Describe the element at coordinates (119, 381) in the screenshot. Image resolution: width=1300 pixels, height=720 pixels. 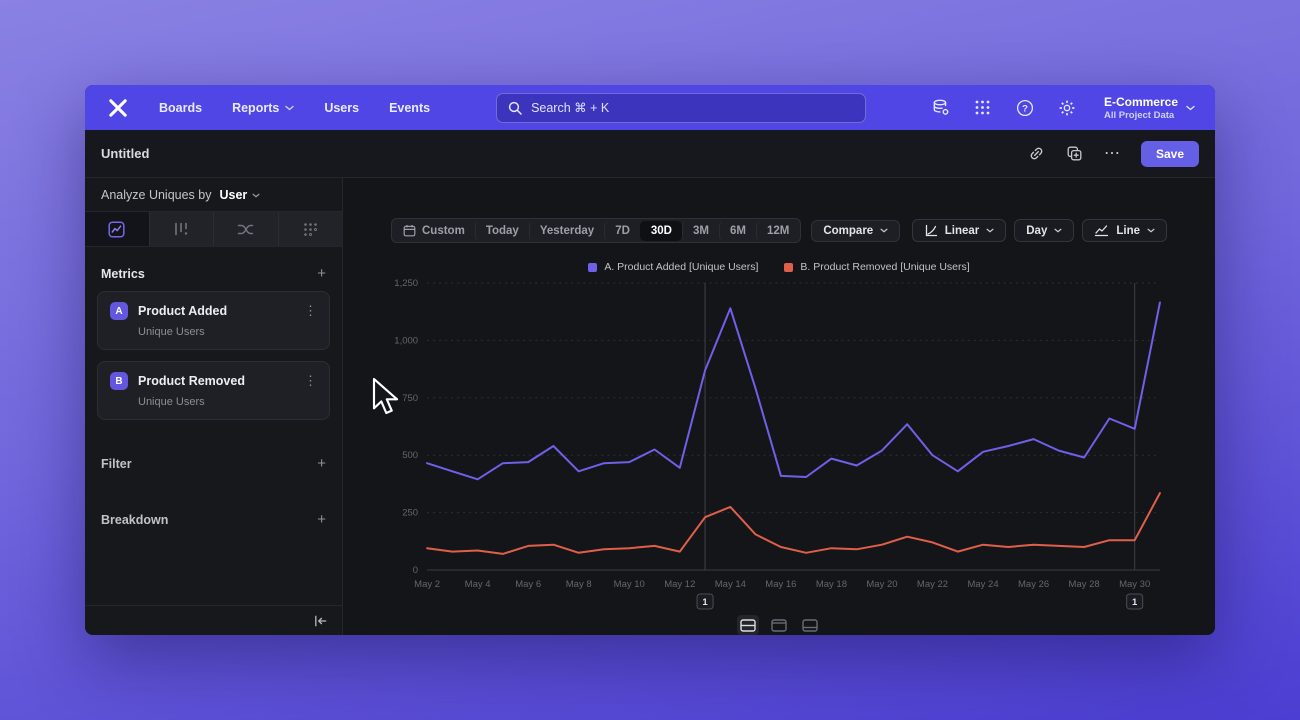
I see `metric-badge: B` at that location.